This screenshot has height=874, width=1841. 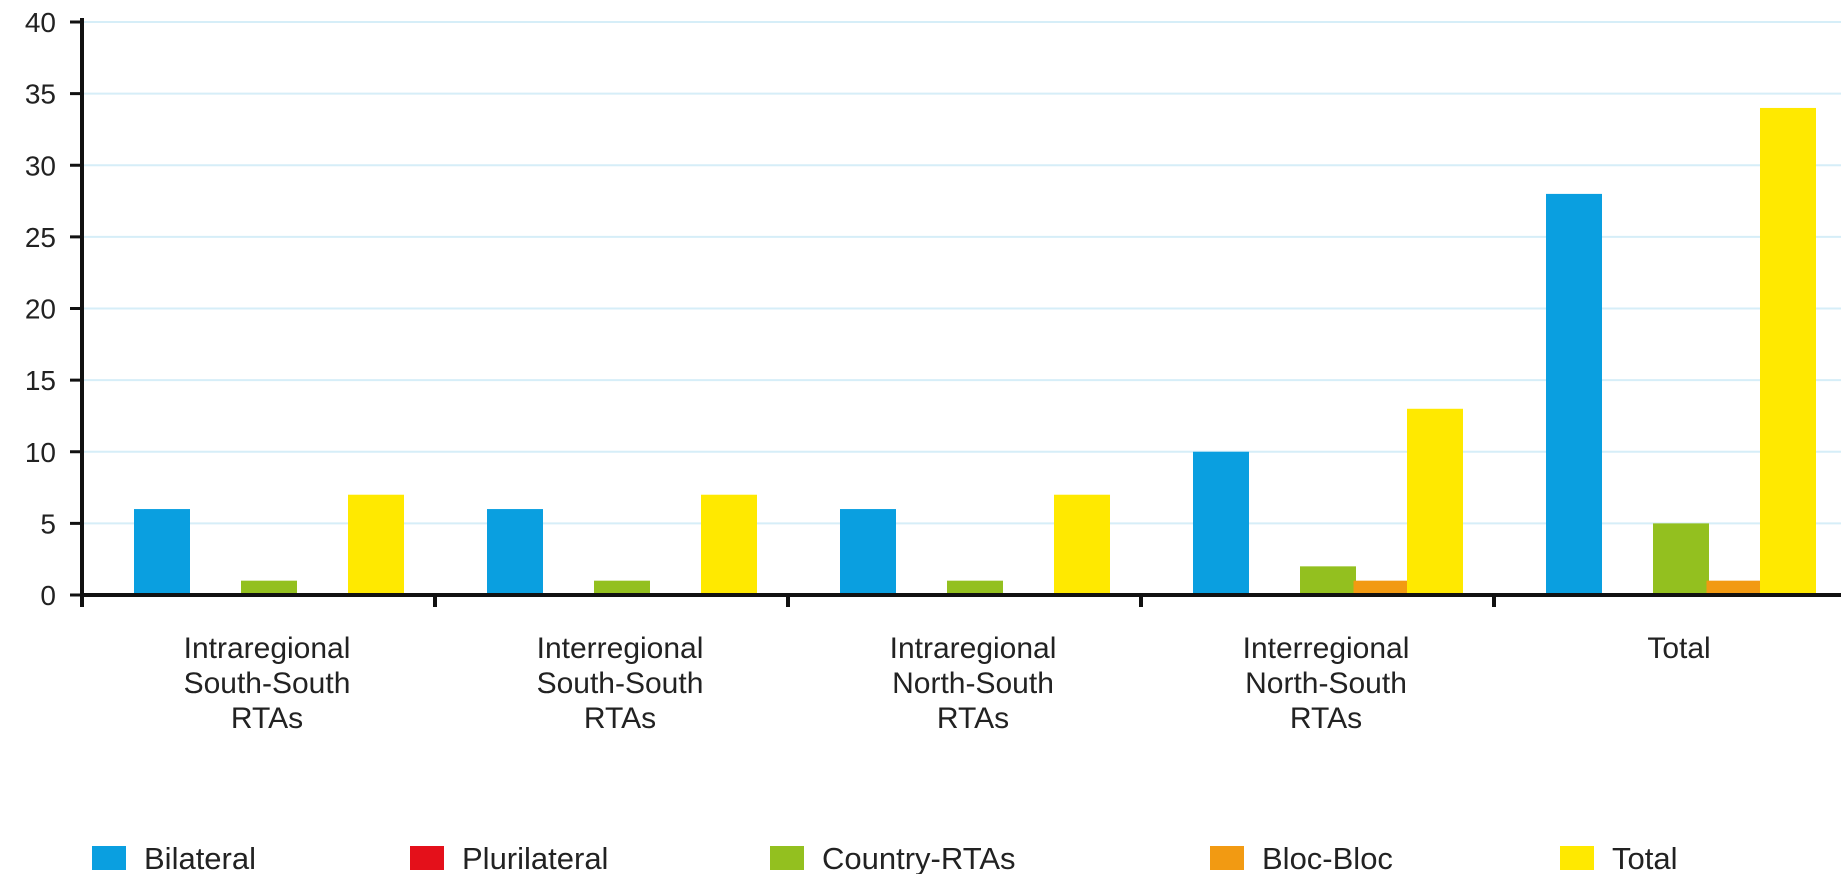 I want to click on legend-label: Bloc-Bloc, so click(x=1327, y=857).